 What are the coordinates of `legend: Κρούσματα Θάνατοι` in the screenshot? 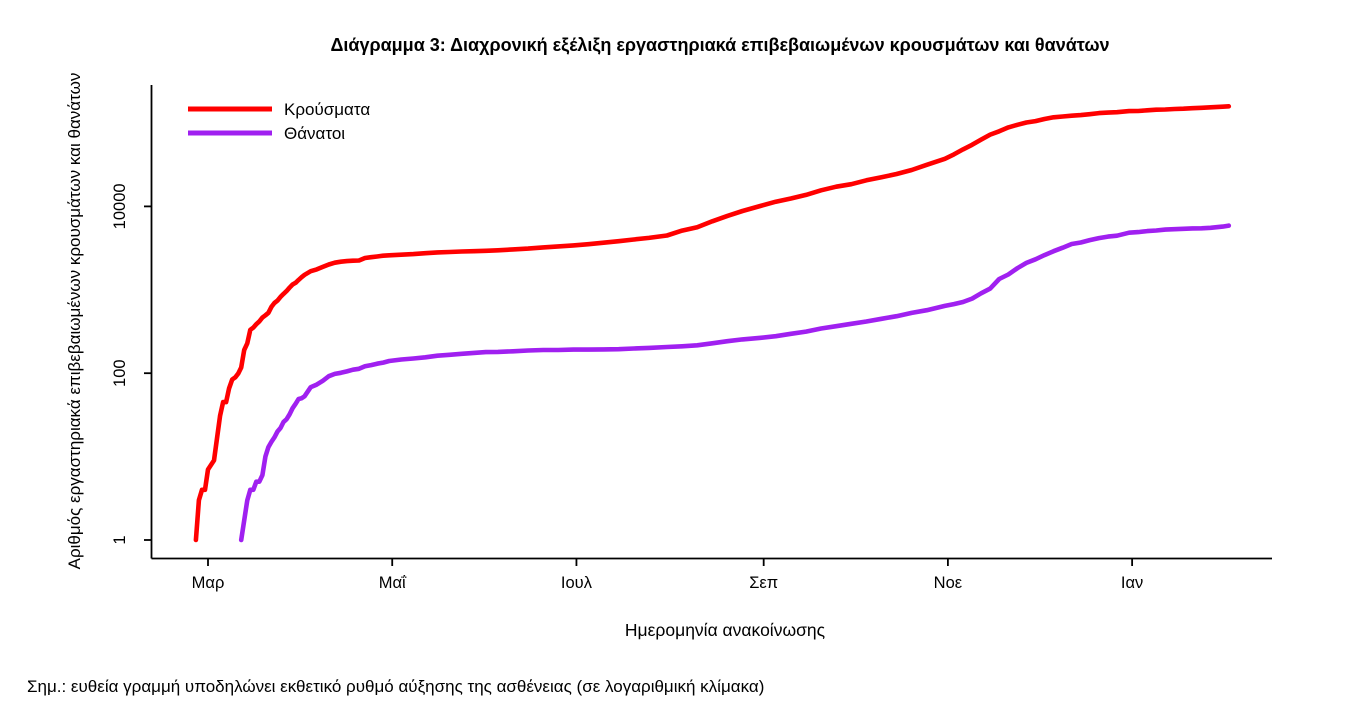 It's located at (279, 121).